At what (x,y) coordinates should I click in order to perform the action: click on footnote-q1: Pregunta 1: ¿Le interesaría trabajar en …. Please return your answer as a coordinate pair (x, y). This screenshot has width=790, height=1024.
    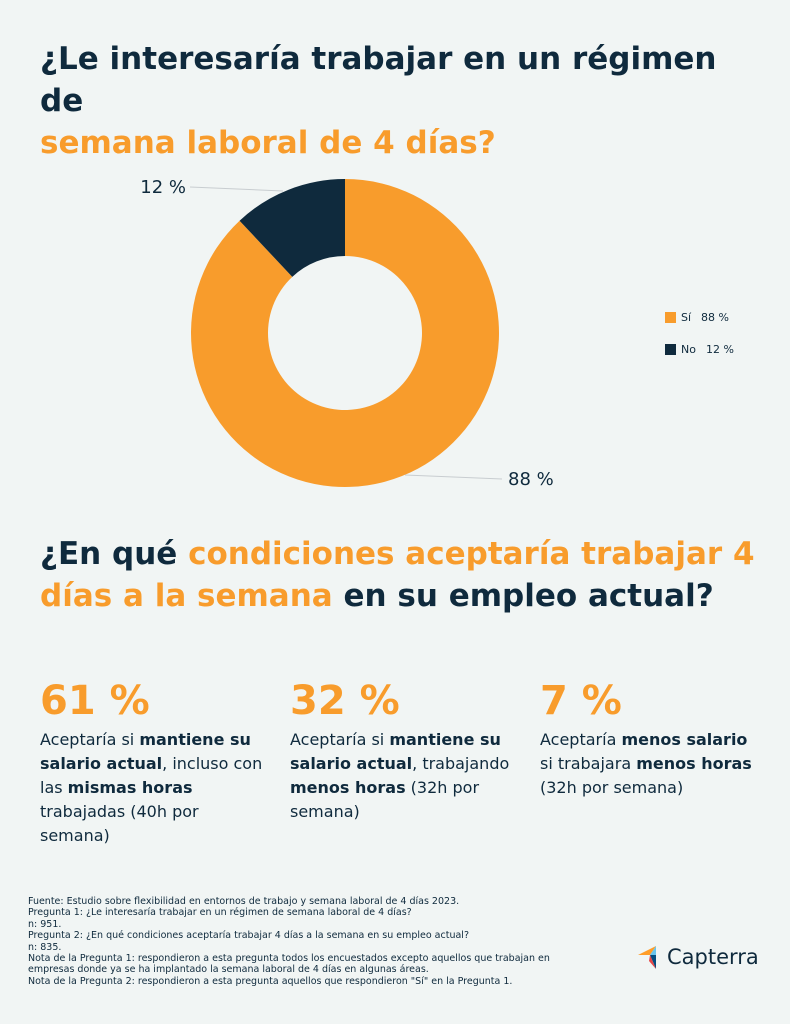
    Looking at the image, I should click on (220, 913).